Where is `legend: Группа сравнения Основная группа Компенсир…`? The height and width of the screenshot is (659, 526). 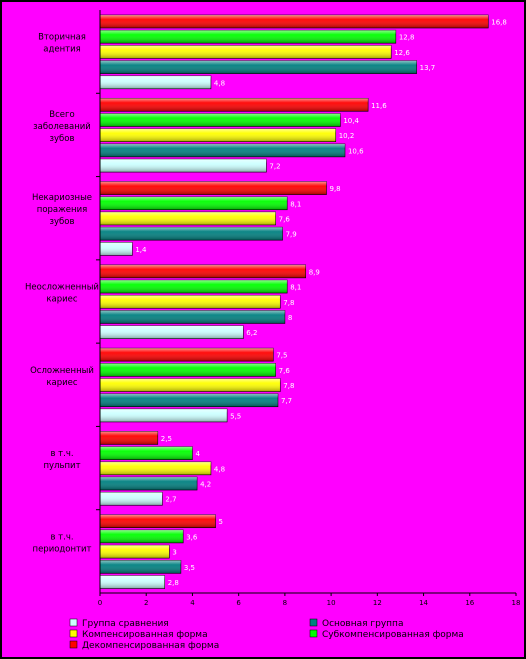 legend: Группа сравнения Основная группа Компенсир… is located at coordinates (266, 634).